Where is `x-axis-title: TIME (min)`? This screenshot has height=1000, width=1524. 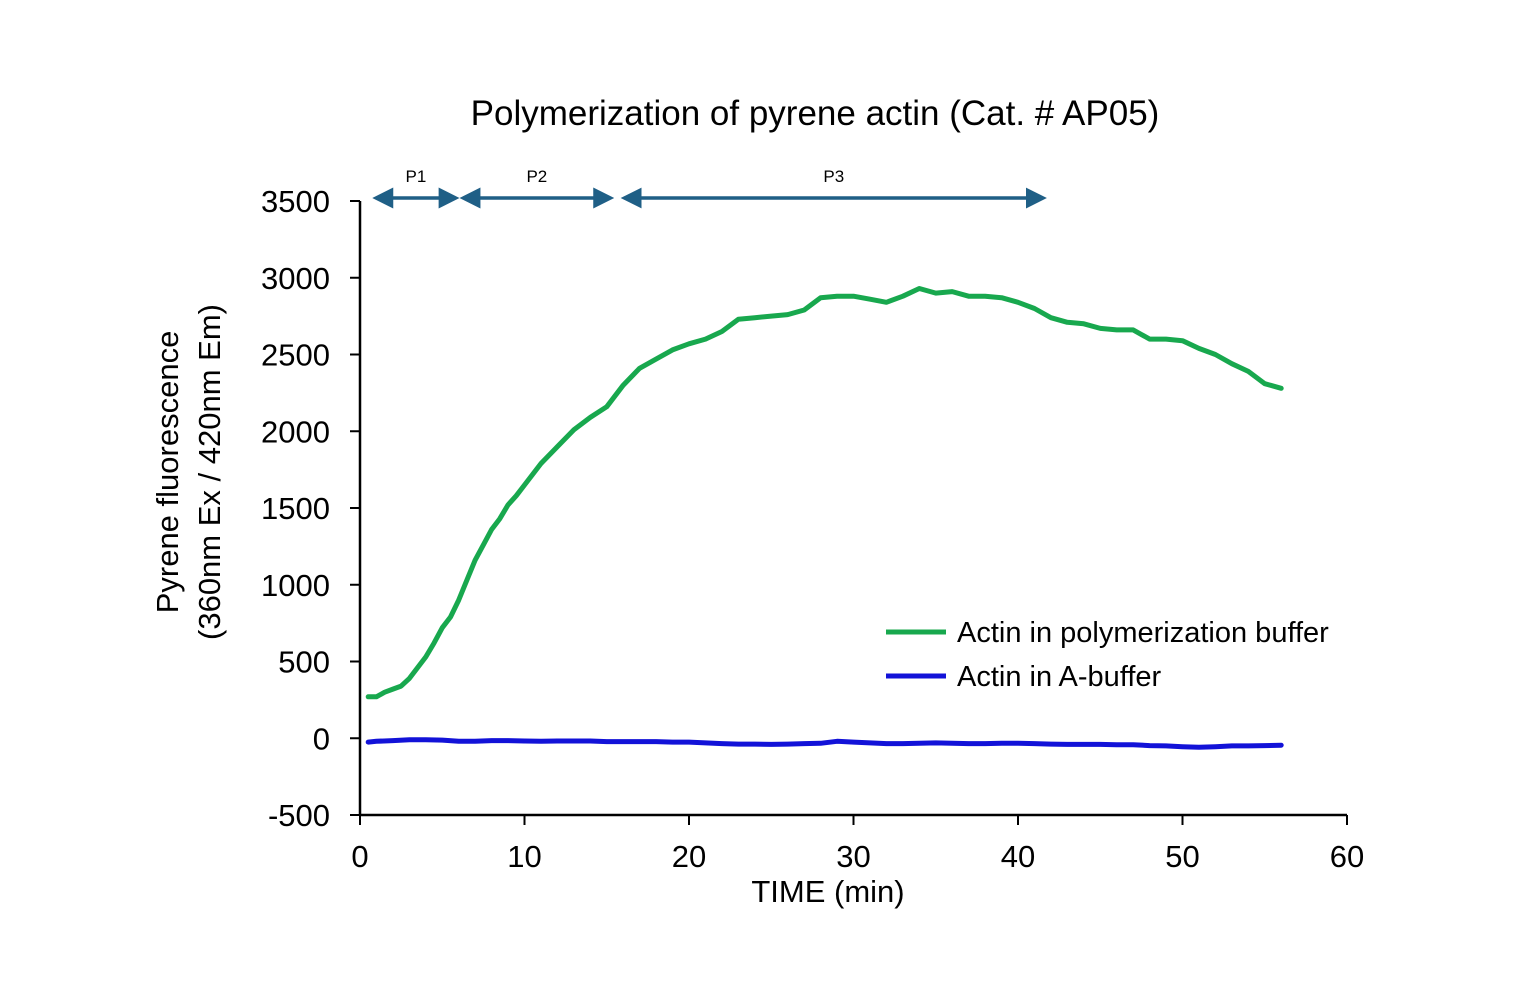 x-axis-title: TIME (min) is located at coordinates (827, 891).